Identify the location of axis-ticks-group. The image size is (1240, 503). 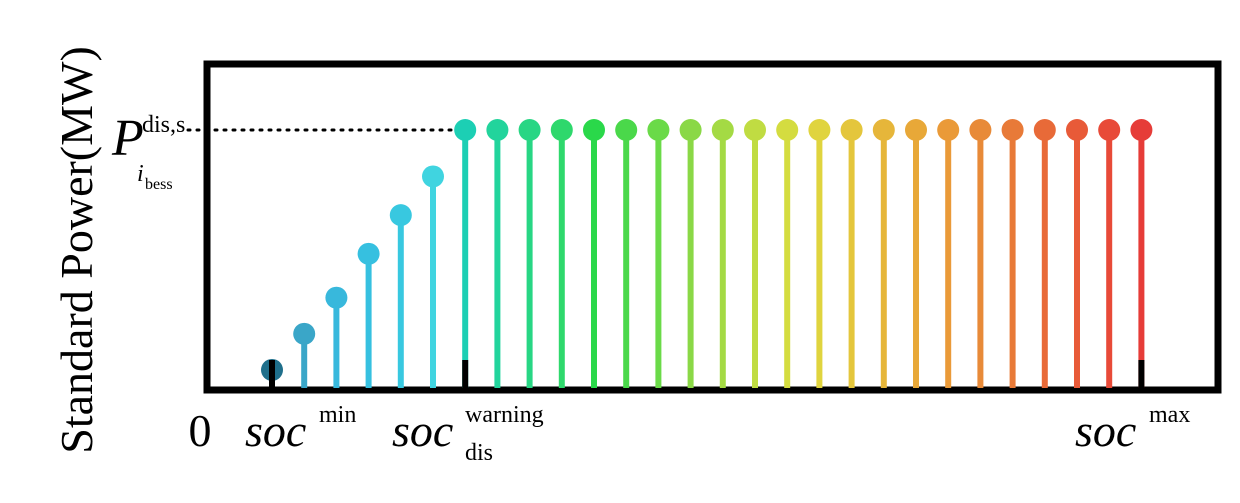
(707, 374).